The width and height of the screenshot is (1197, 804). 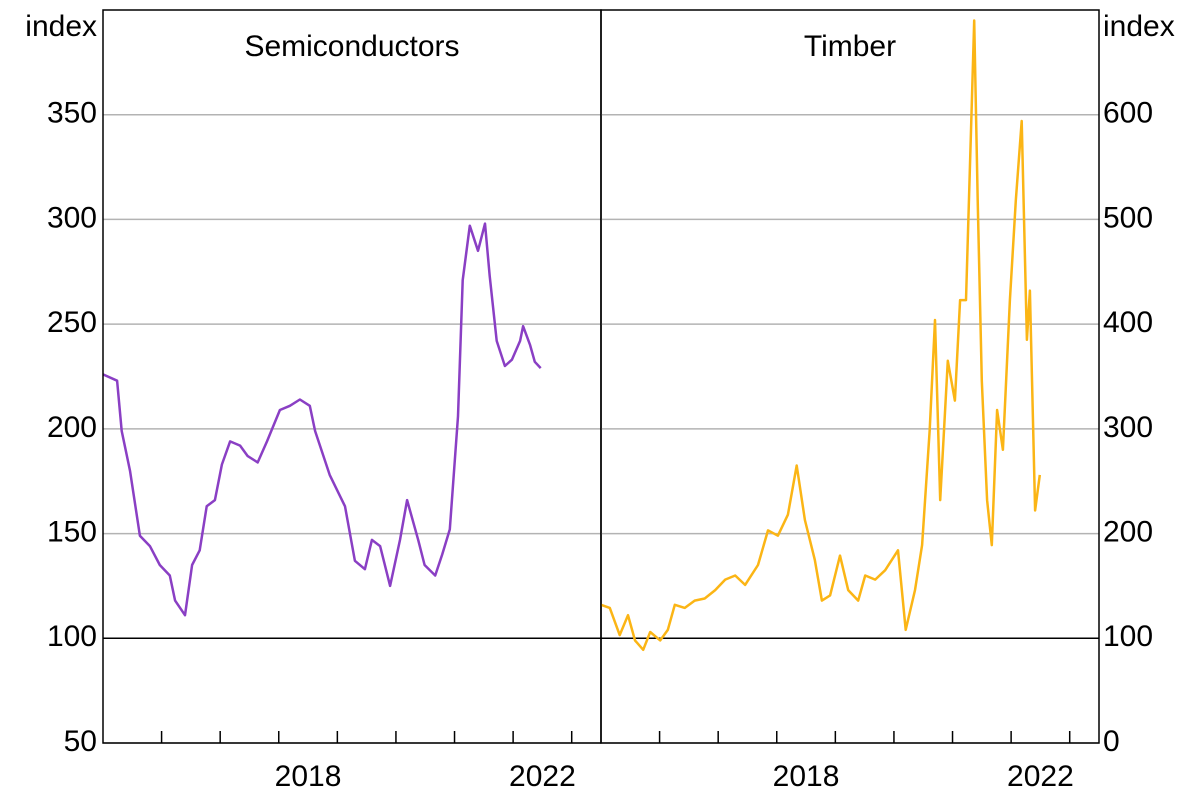 What do you see at coordinates (72, 322) in the screenshot?
I see `y-tick-label: 250` at bounding box center [72, 322].